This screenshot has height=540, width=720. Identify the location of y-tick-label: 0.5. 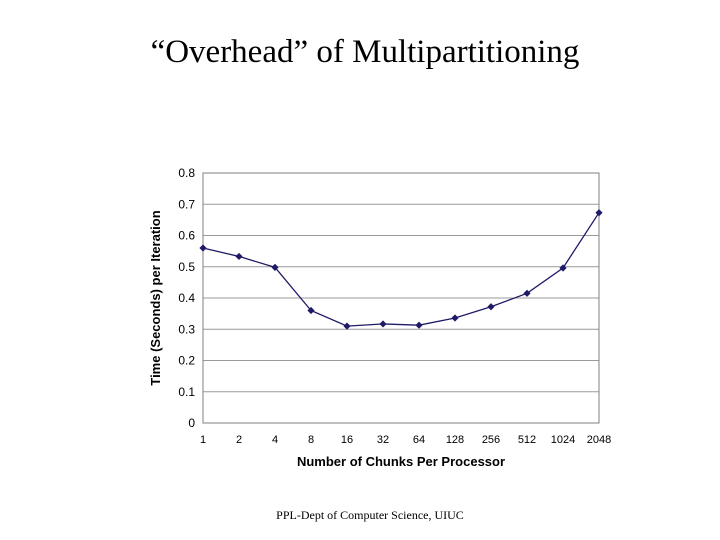
(186, 267).